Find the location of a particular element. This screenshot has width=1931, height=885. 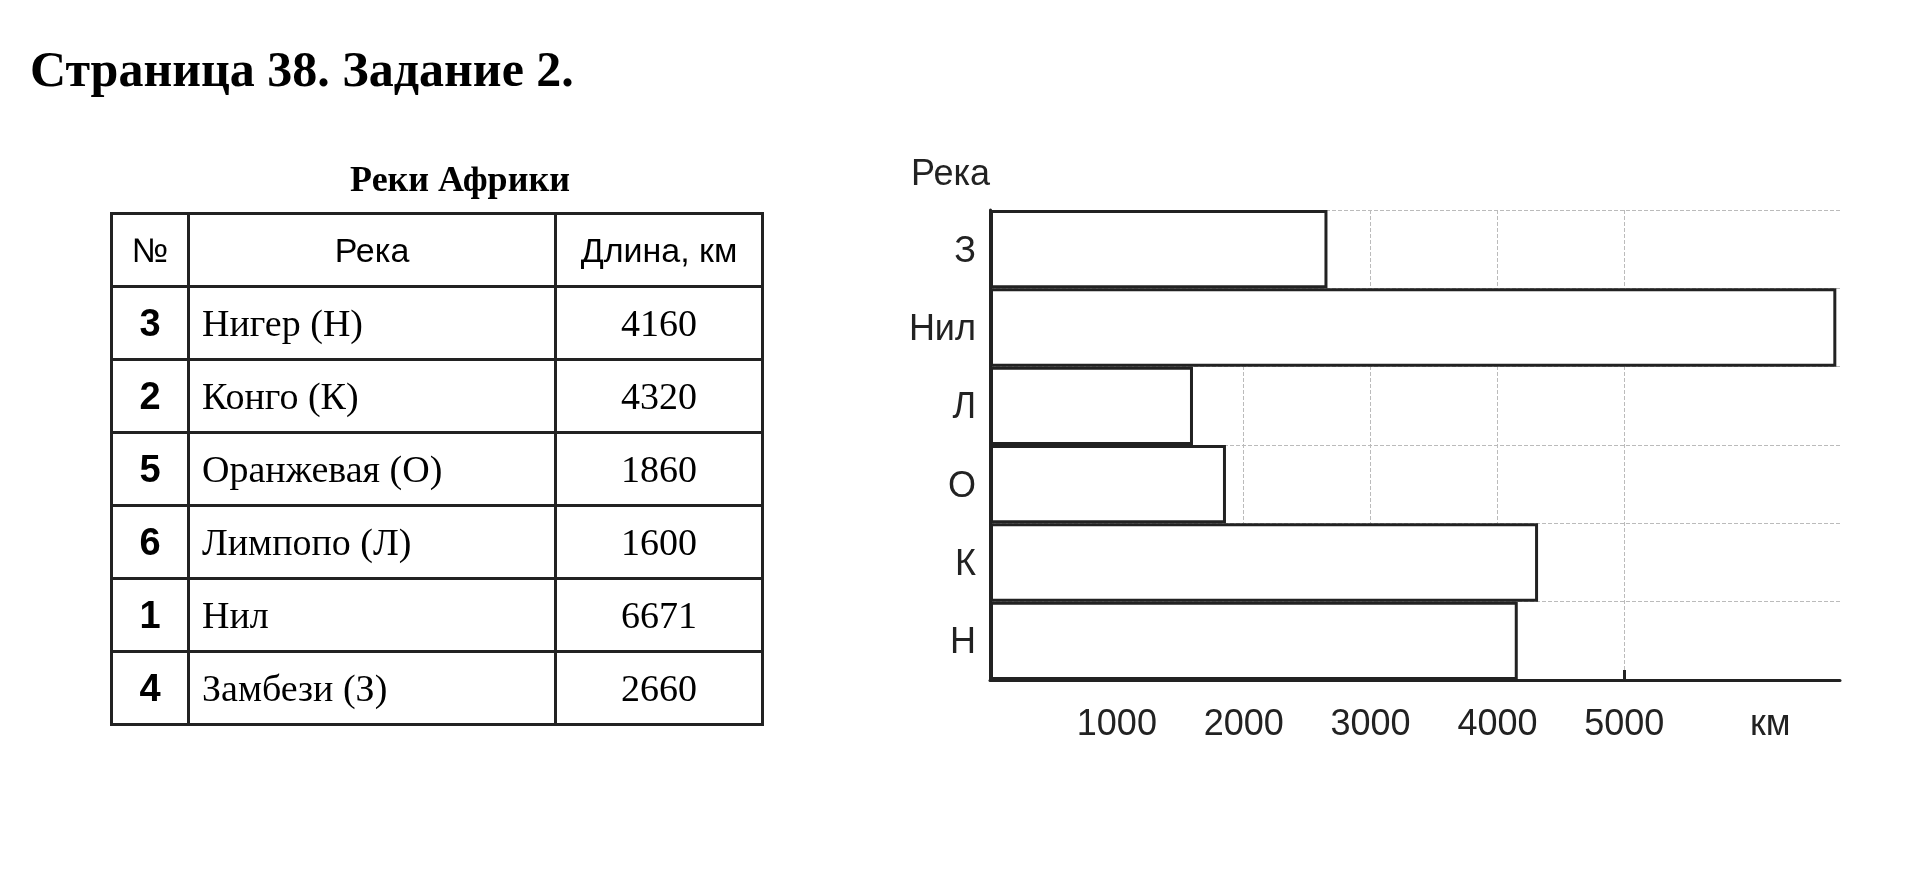

category-label: Лимпопо (Л) is located at coordinates (372, 542).